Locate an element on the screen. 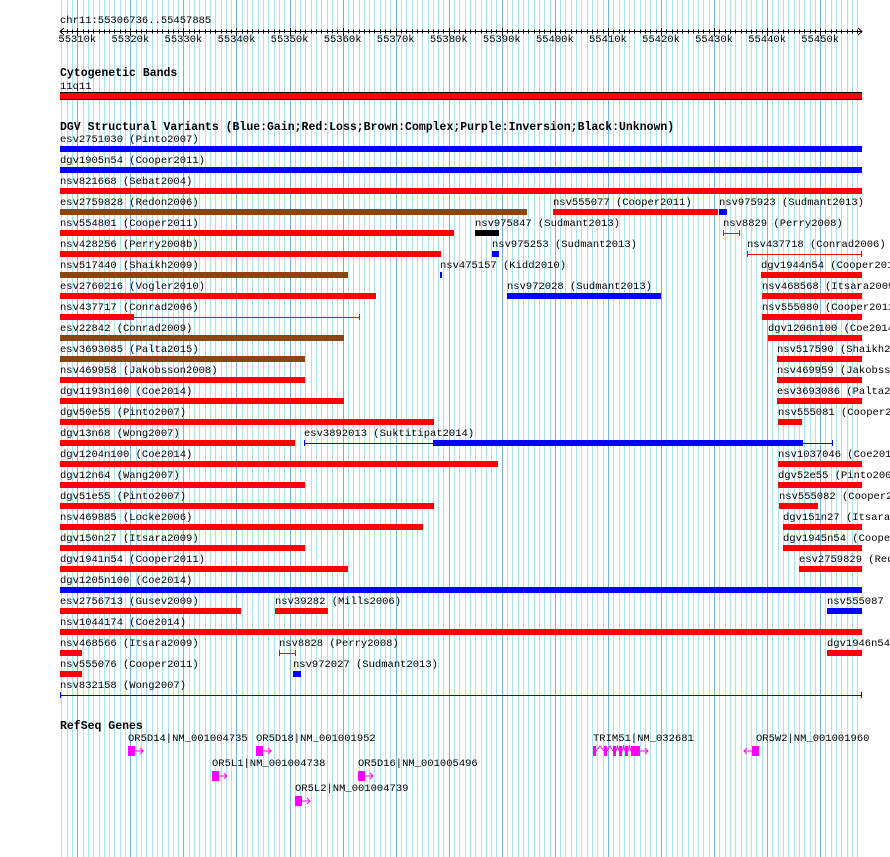  variant-label: esv3892013 (Suktitipat2014) is located at coordinates (389, 434).